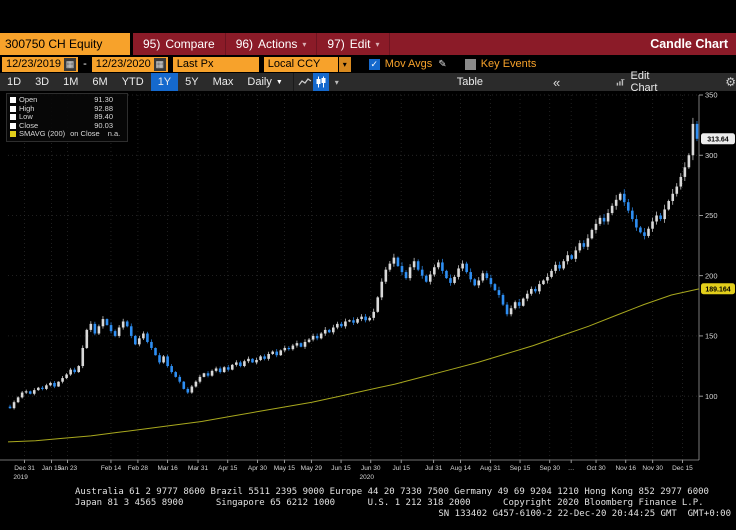 This screenshot has width=736, height=530. I want to click on chart-toolbar: 1D 3D 1M 6M YTD 1Y 5Y Max Daily ▼ ▾ Table «, so click(368, 82).